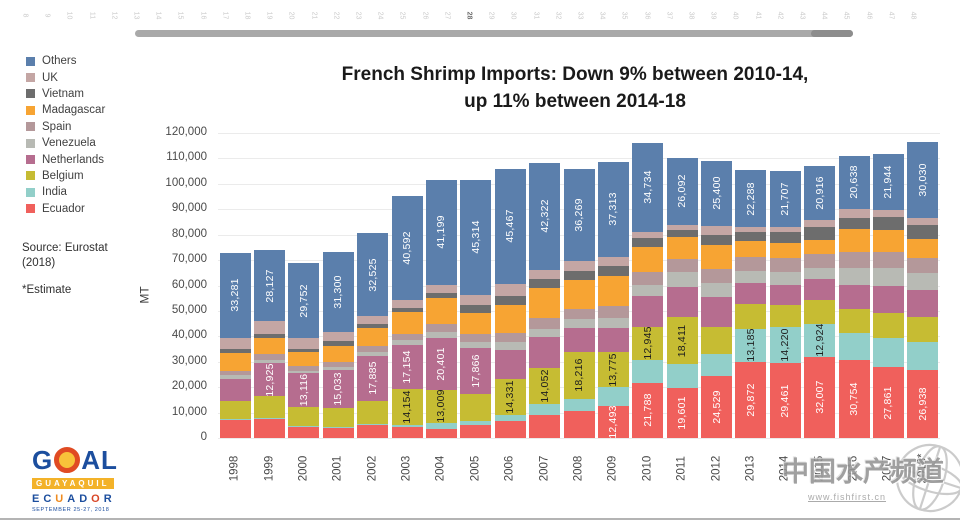 Image resolution: width=960 pixels, height=524 pixels. I want to click on bar-value-label: 30,030, so click(922, 180).